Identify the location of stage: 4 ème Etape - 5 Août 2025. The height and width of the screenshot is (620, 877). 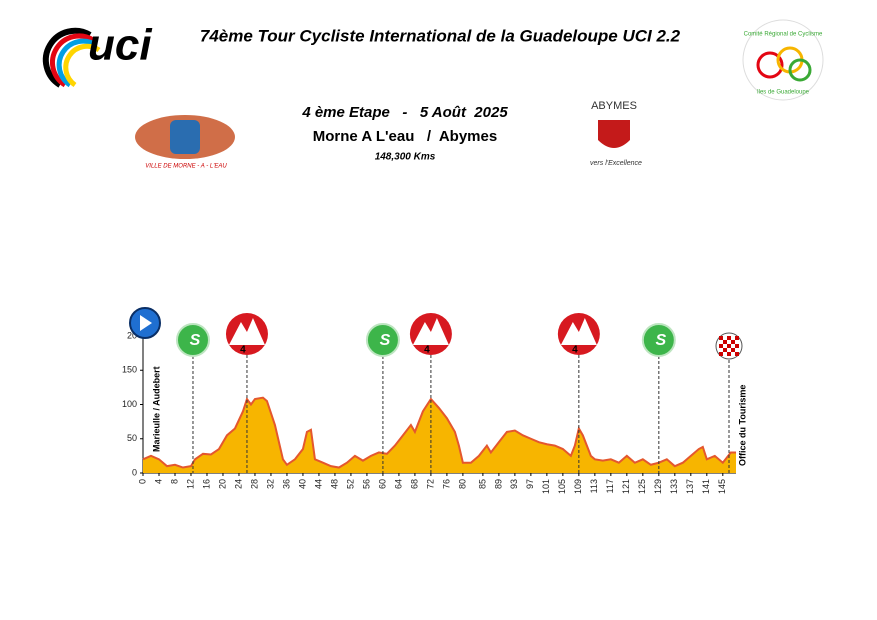
(404, 112).